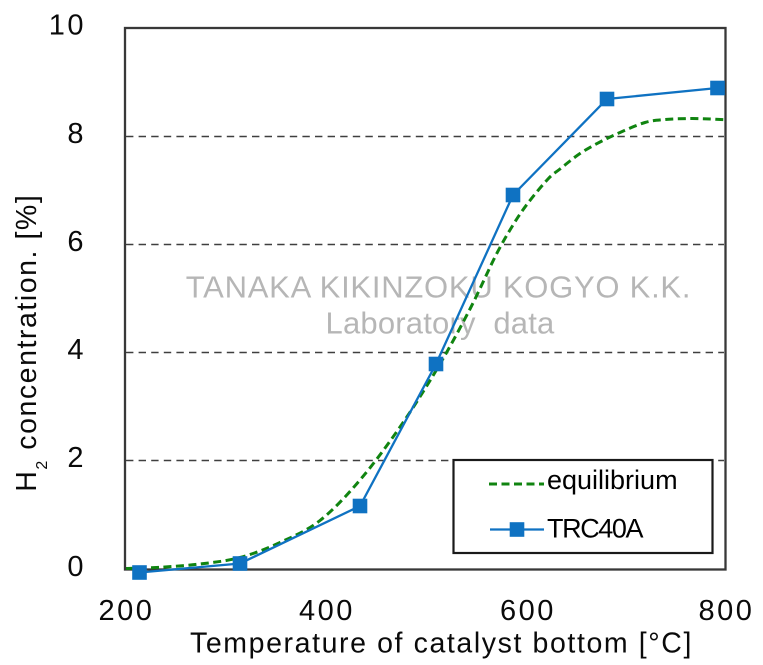 This screenshot has width=763, height=665. Describe the element at coordinates (76, 242) in the screenshot. I see `svg-text: 6` at that location.